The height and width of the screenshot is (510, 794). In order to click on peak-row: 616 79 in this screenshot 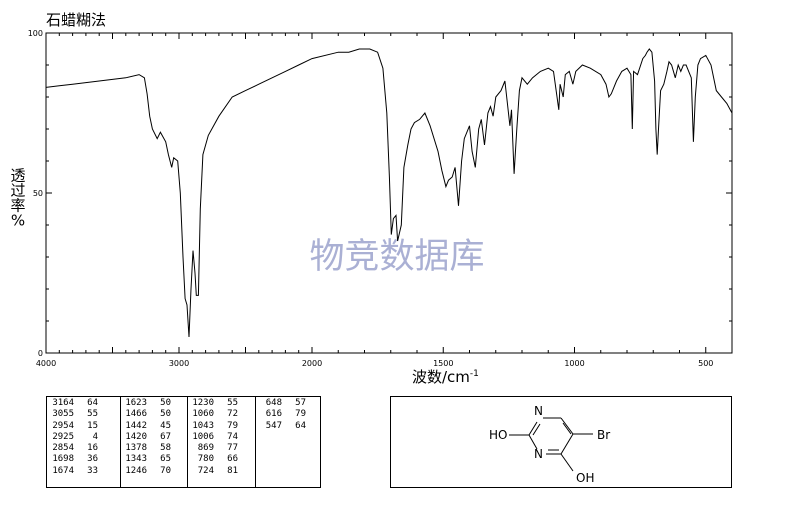, I will do `click(287, 414)`.